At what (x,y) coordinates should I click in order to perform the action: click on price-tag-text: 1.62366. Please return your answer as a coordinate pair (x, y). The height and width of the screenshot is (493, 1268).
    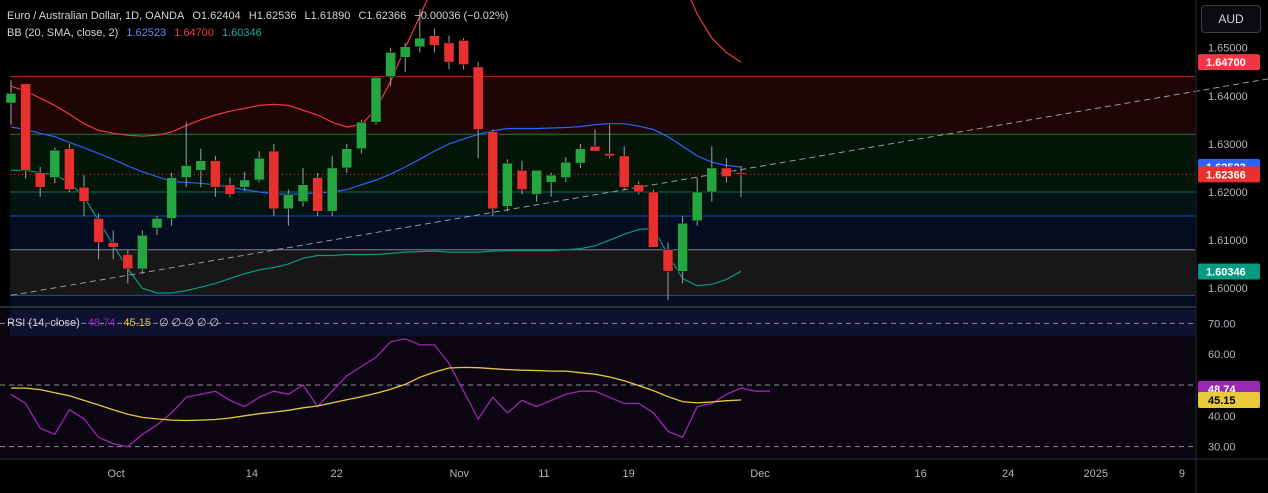
    Looking at the image, I should click on (1226, 175).